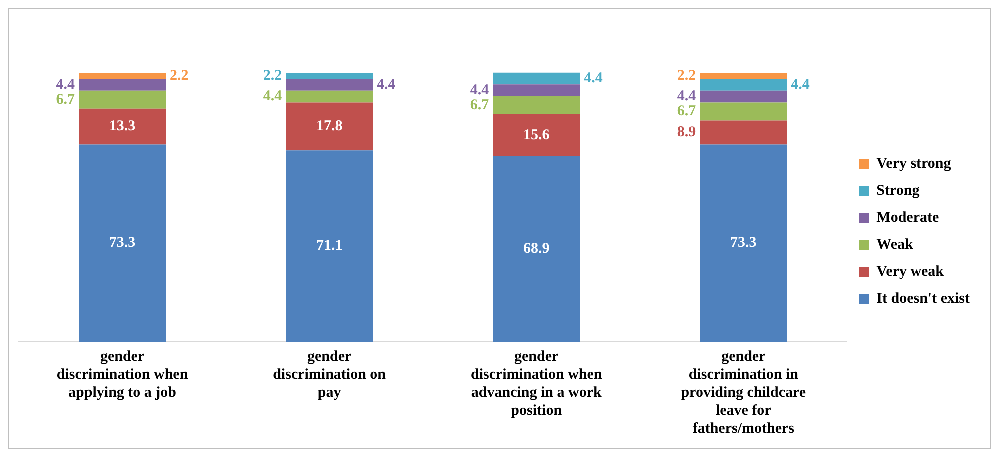 This screenshot has width=999, height=457. I want to click on x-tick-label: gender discrimination when applying to a job, so click(122, 374).